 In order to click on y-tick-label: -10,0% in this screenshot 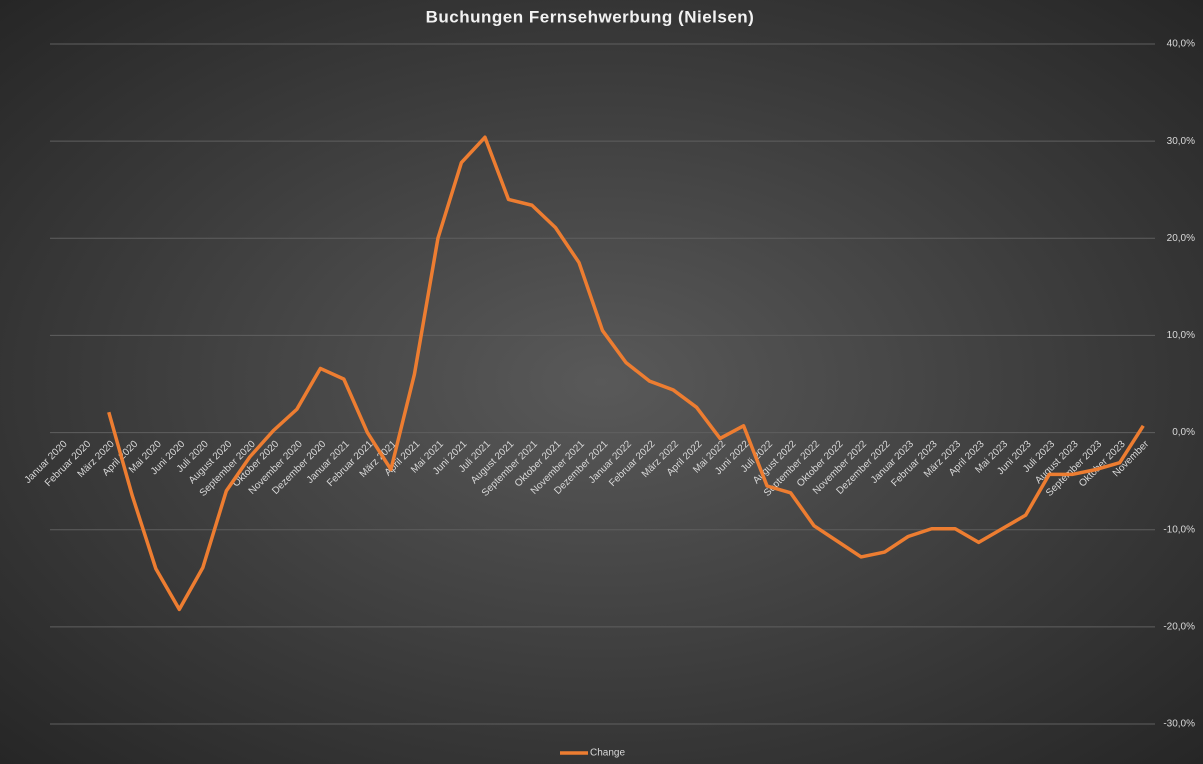, I will do `click(1179, 529)`.